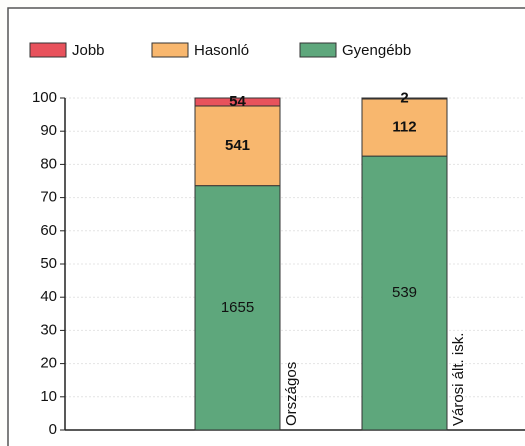  I want to click on y-tick-label: 0, so click(53, 429).